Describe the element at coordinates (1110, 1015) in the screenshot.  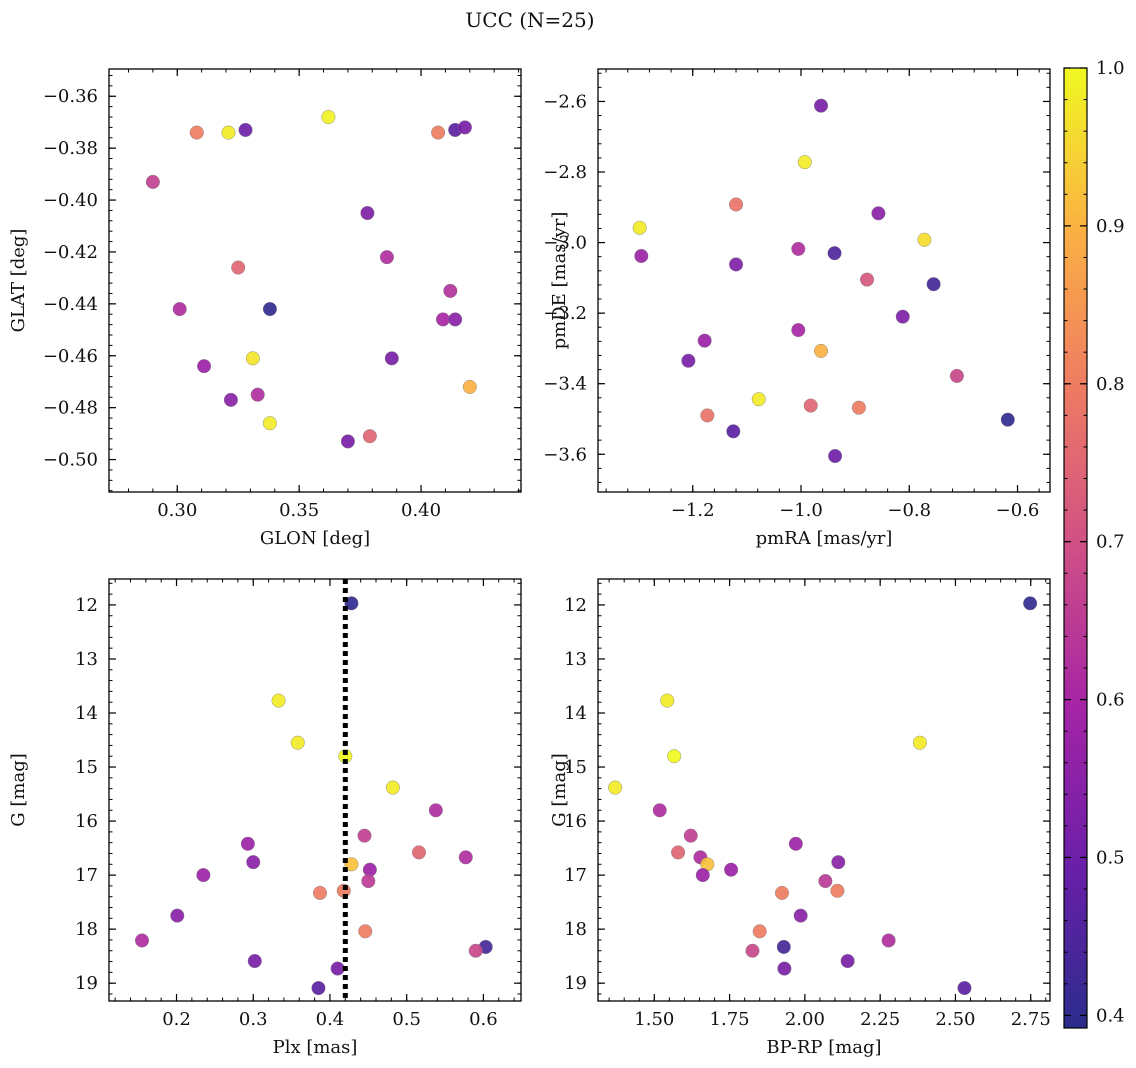
I see `colorbar-tick-label: 0.4` at that location.